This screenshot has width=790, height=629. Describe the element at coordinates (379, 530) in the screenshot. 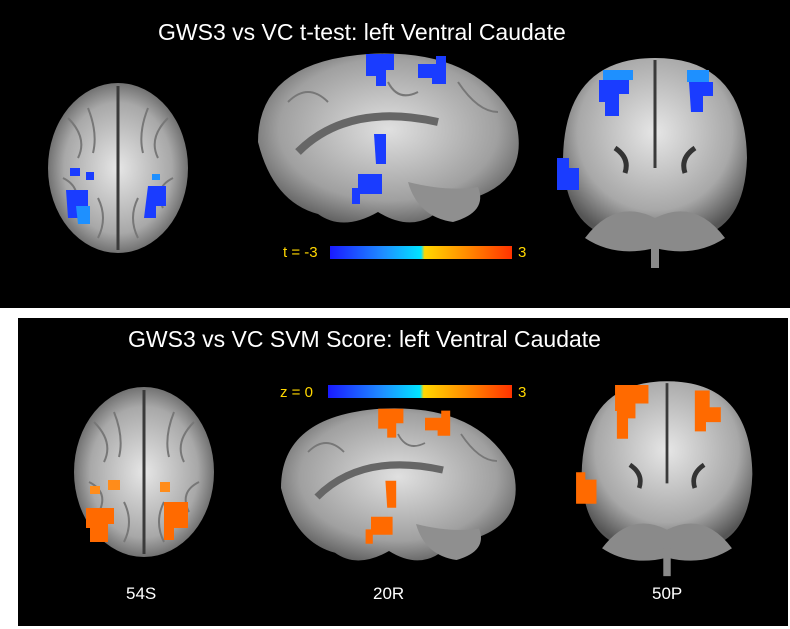

I see `orange-cluster-ventral` at that location.